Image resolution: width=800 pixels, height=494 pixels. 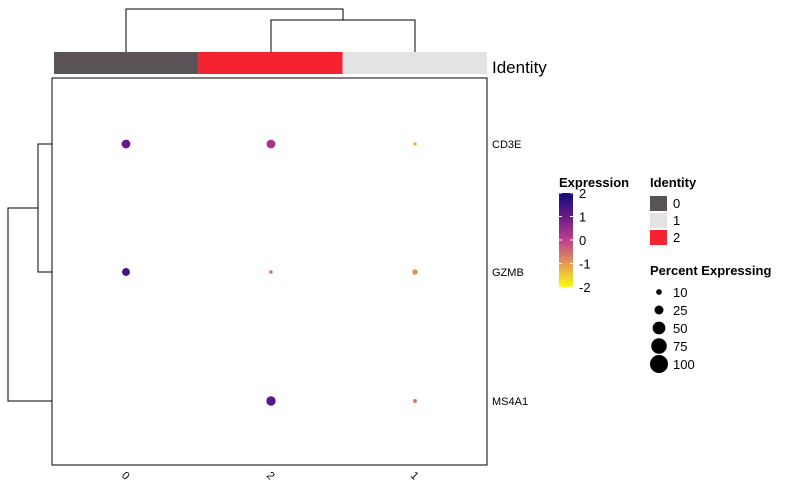 What do you see at coordinates (680, 310) in the screenshot?
I see `size-legend-label-25: 25` at bounding box center [680, 310].